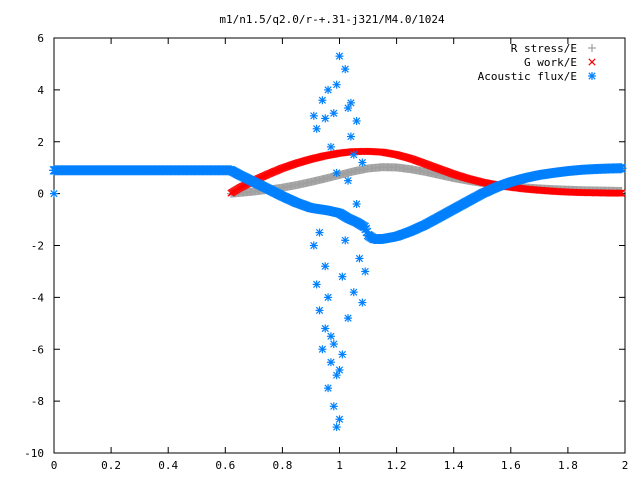  I want to click on legend-label: G work/E, so click(550, 62).